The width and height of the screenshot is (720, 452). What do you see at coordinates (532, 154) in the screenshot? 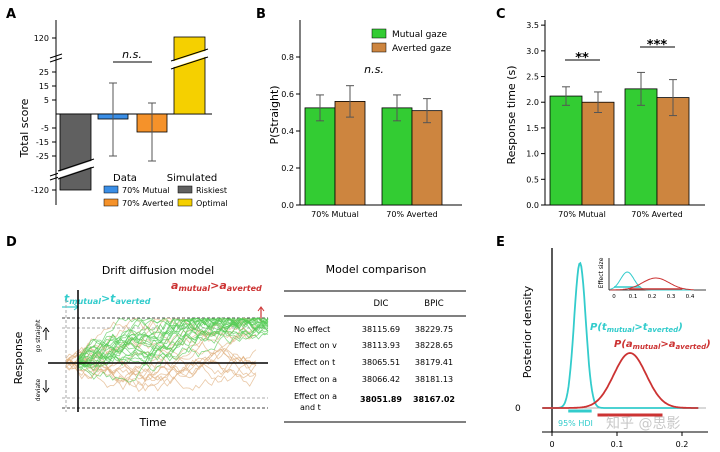
I see `c-tick-label: 1.0` at bounding box center [532, 154].